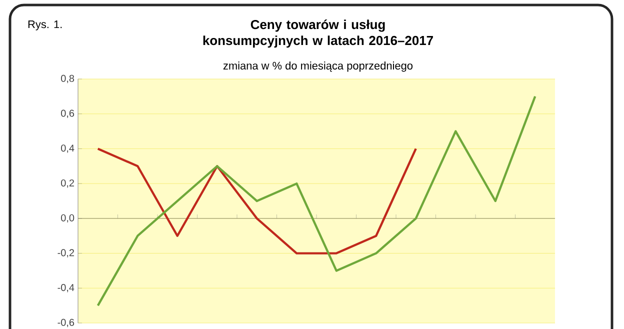 The image size is (624, 329). I want to click on y-tick-label: 0,0, so click(67, 218).